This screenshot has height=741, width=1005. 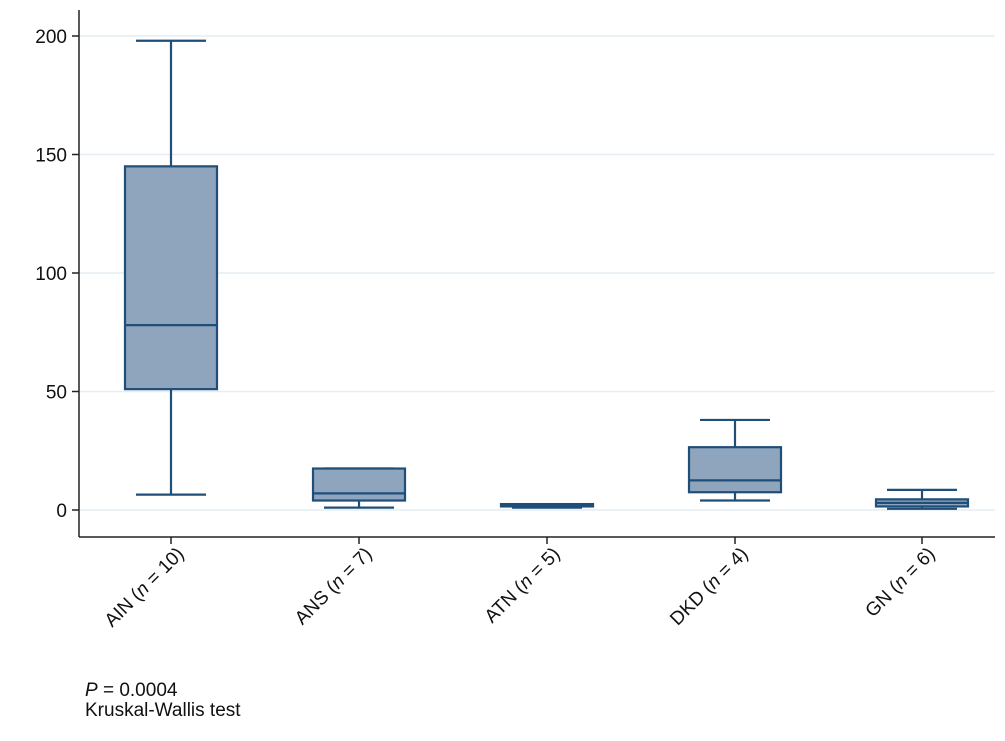 I want to click on y-tick-label-200: 200, so click(x=51, y=37).